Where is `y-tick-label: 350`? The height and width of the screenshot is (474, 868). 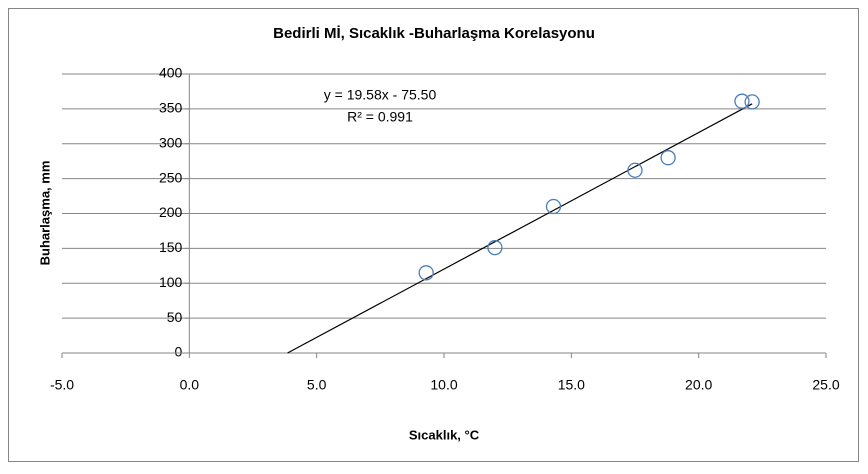
y-tick-label: 350 is located at coordinates (171, 108).